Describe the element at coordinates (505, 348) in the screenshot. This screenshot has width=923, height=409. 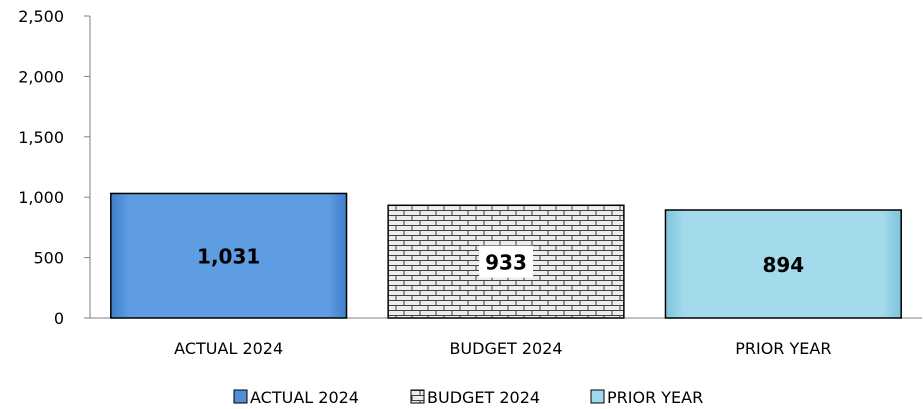
I see `category-label: BUDGET 2024` at that location.